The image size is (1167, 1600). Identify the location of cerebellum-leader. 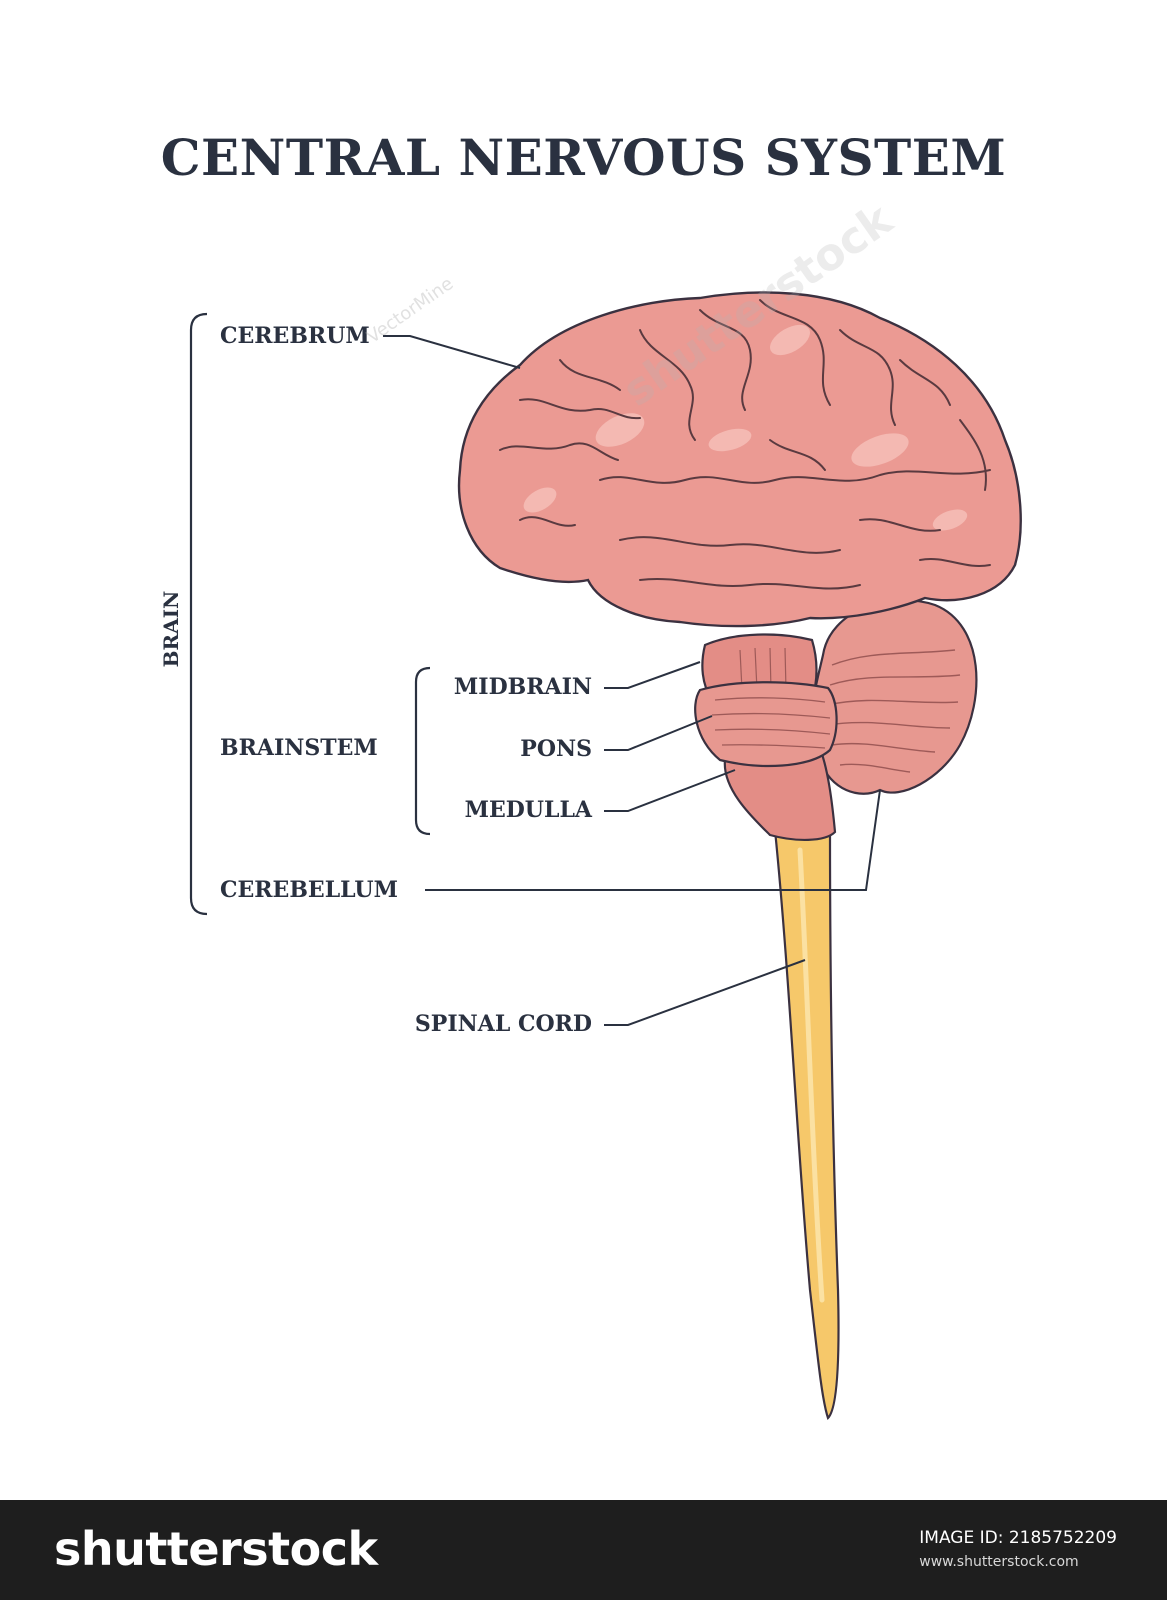
(653, 840).